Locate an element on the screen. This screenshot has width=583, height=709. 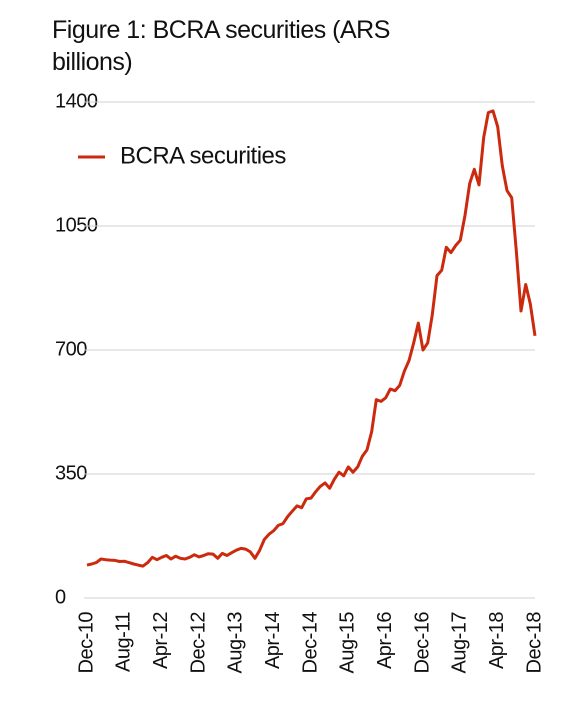
y-tick-label: 350 is located at coordinates (71, 473).